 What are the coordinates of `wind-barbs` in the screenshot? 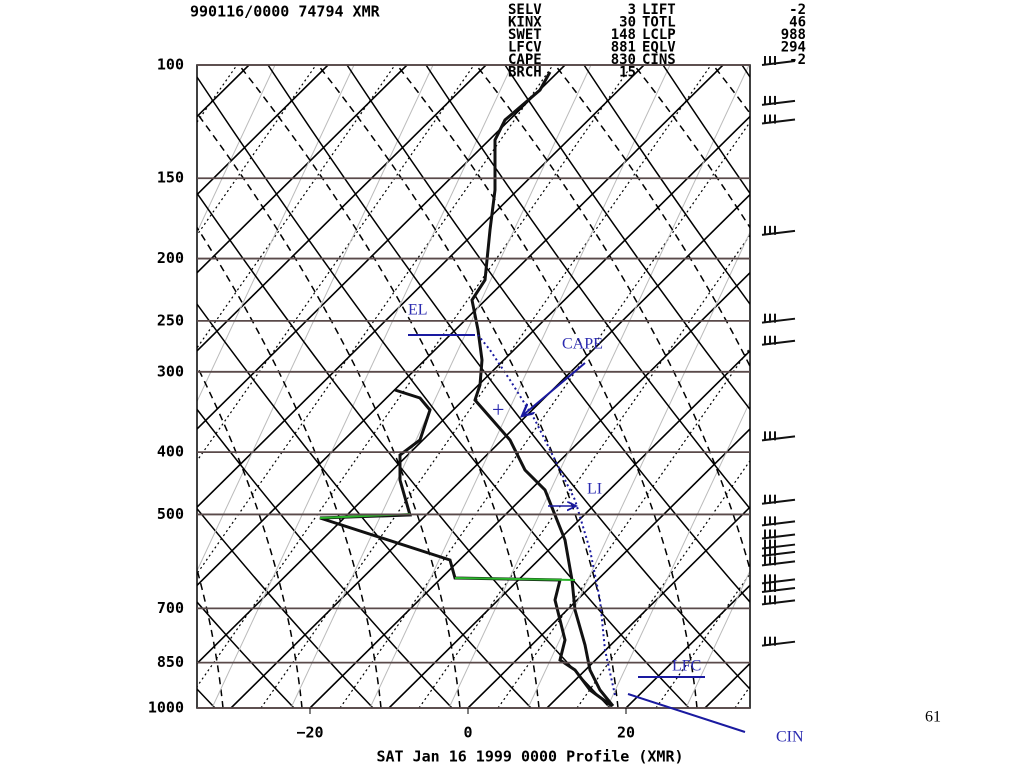 It's located at (778, 351).